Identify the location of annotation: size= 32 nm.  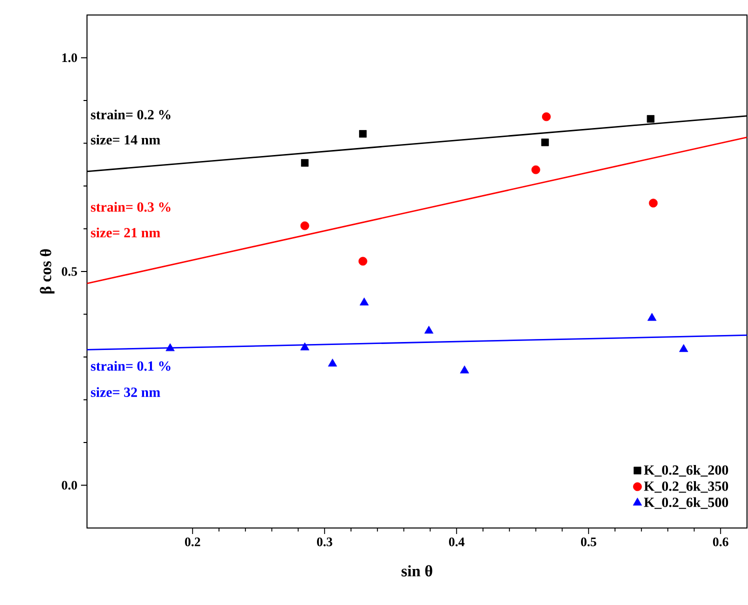
(125, 392).